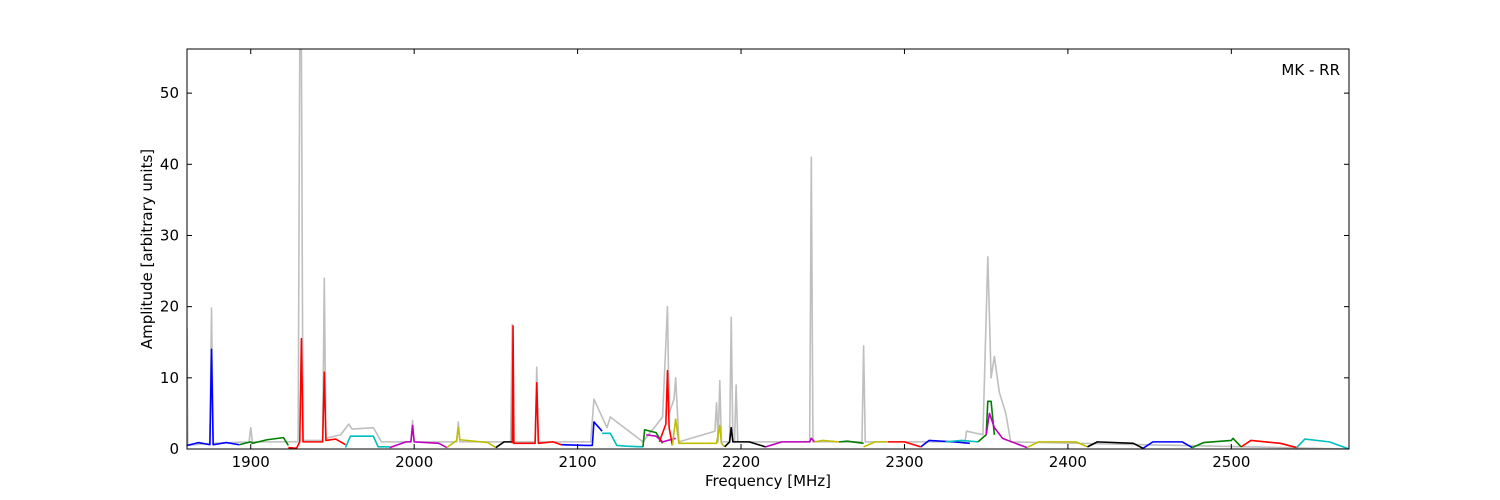 The image size is (1500, 500). Describe the element at coordinates (169, 378) in the screenshot. I see `y-tick-label: 10` at that location.